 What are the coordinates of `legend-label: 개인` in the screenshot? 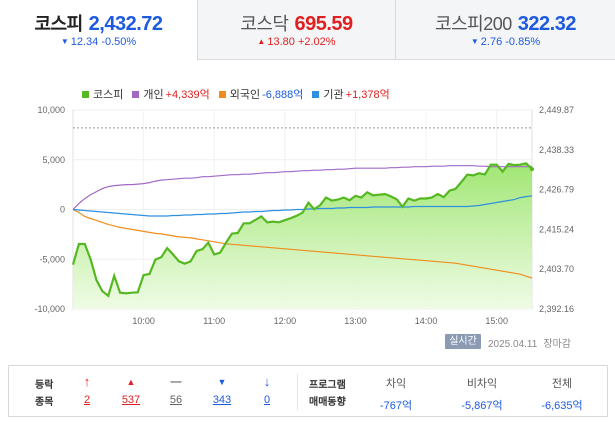 It's located at (153, 95).